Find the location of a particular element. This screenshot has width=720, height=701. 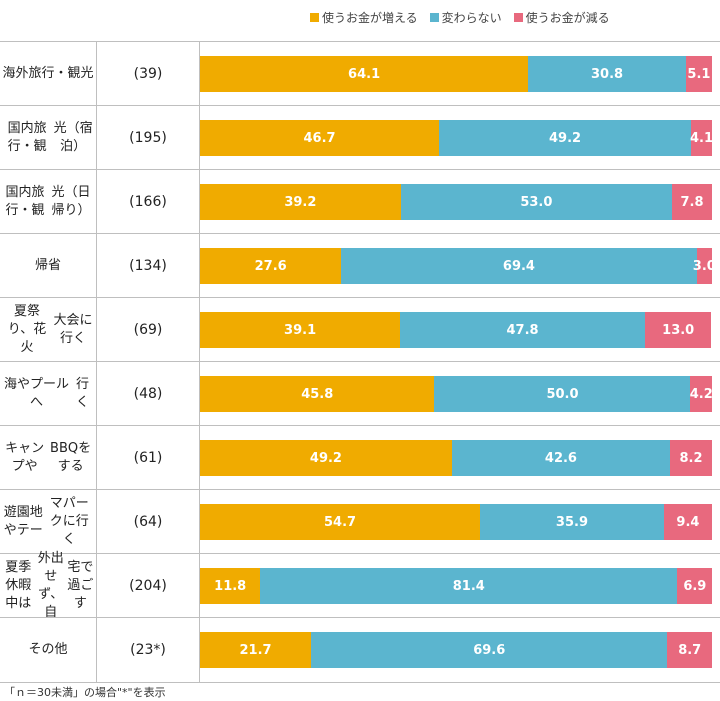

bar-segment-same: 81.4 is located at coordinates (469, 586).